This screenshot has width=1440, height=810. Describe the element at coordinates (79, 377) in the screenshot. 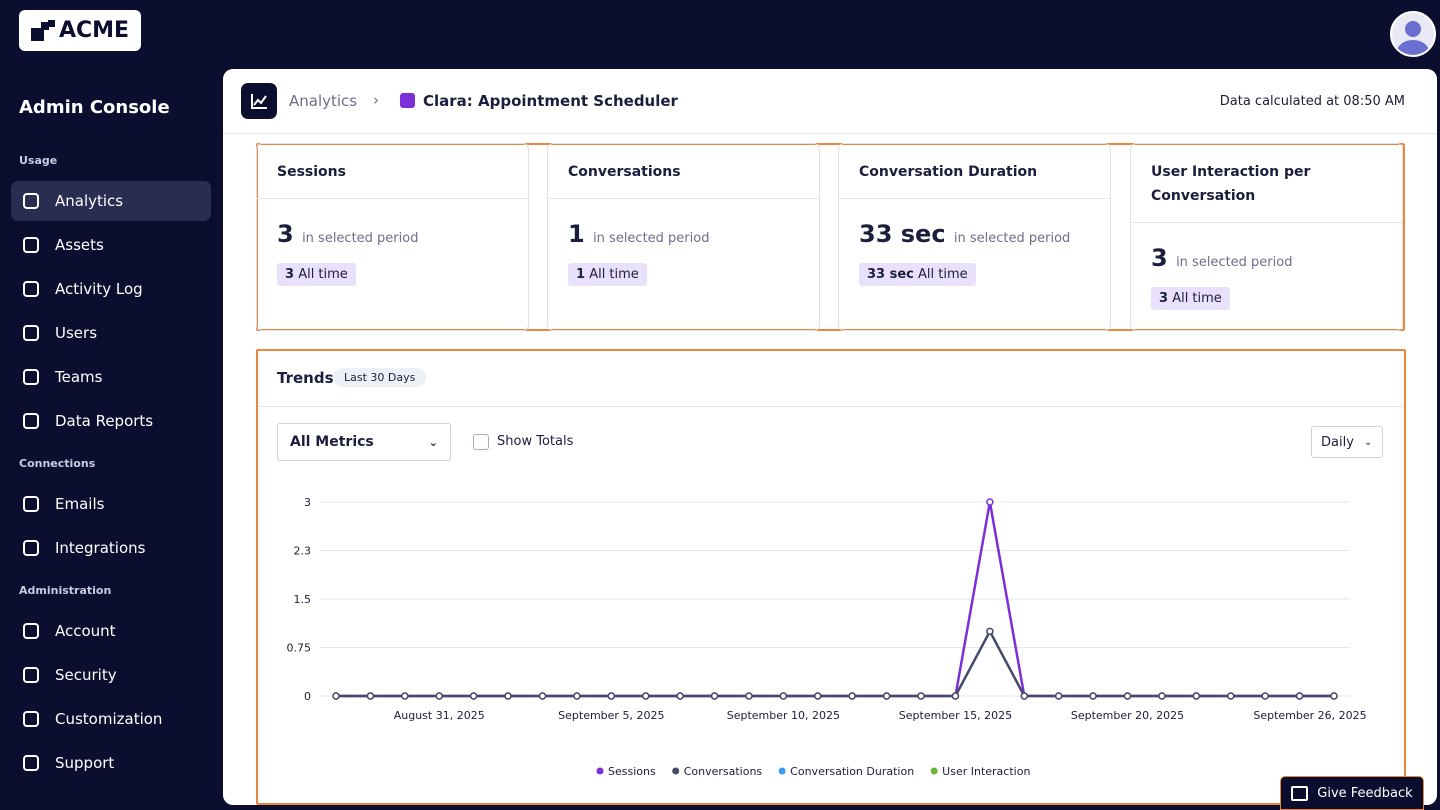

I see `nav-label: Teams` at that location.